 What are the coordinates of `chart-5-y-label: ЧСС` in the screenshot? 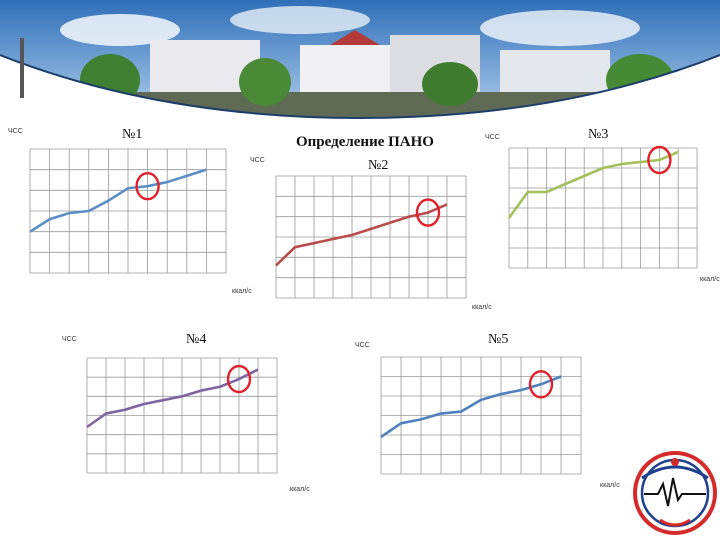 It's located at (362, 345).